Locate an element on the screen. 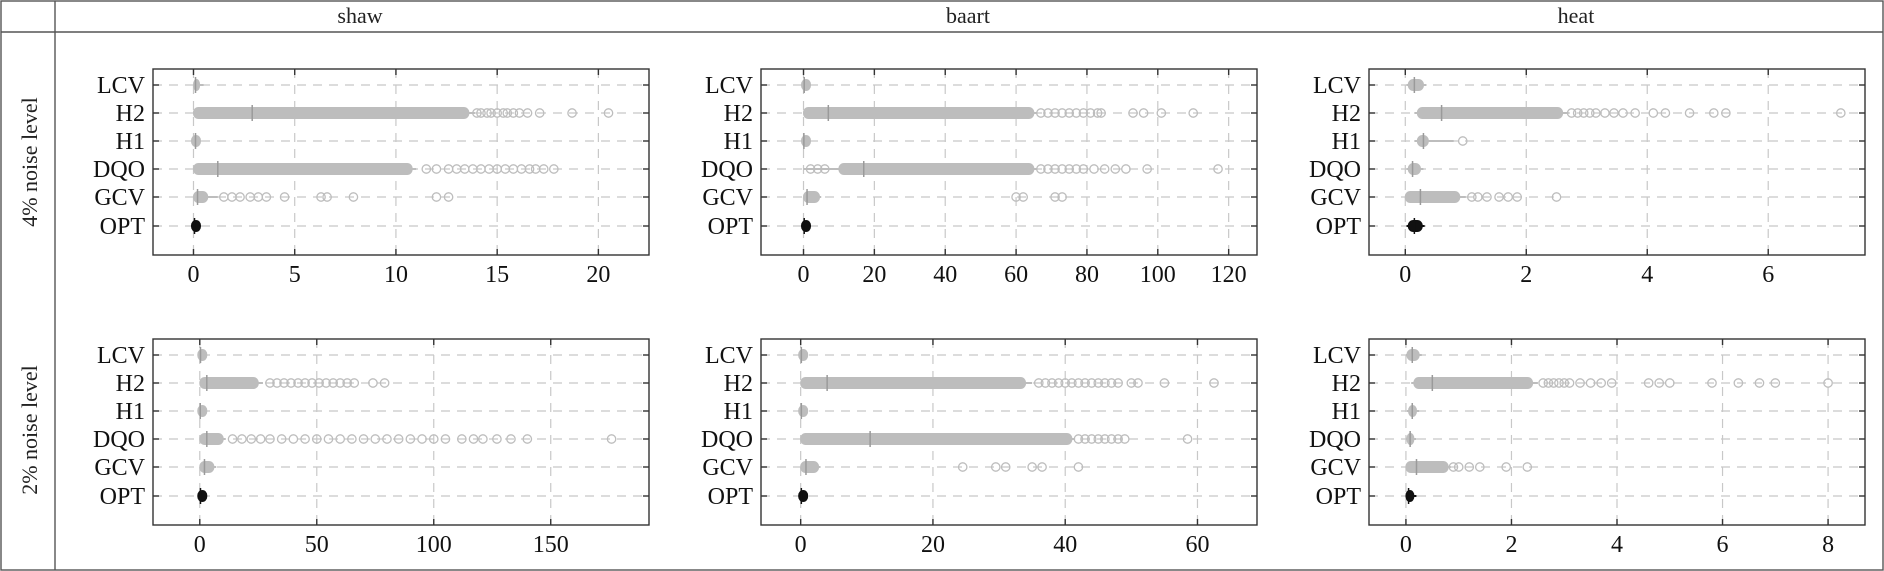 Image resolution: width=1884 pixels, height=571 pixels. column-header-shaw: shaw is located at coordinates (359, 15).